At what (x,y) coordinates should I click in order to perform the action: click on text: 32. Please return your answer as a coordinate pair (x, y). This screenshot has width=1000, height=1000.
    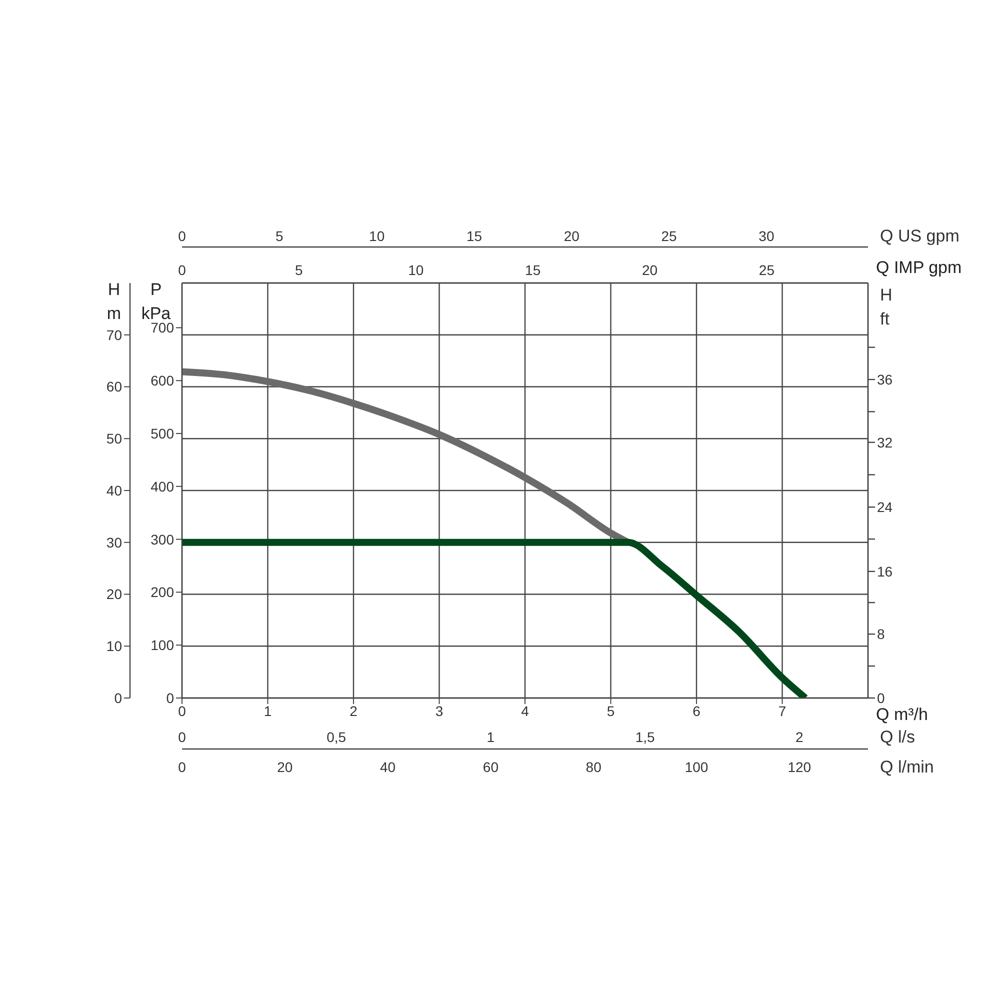
    Looking at the image, I should click on (885, 442).